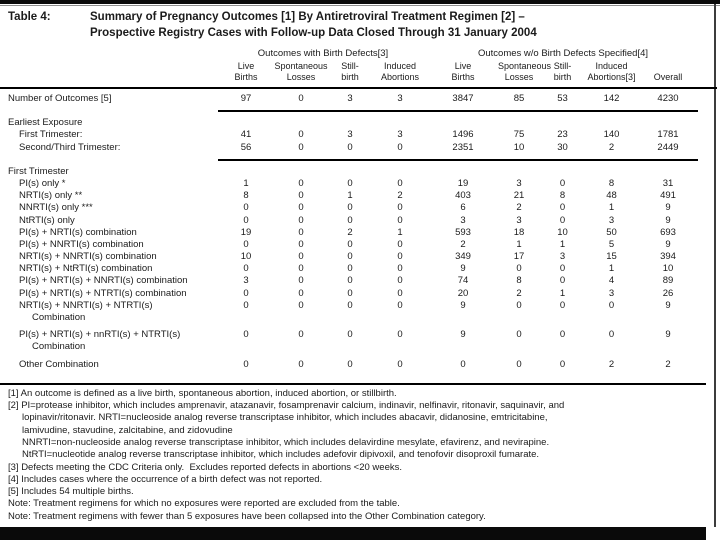  Describe the element at coordinates (519, 98) in the screenshot. I see `cell-value: 85` at that location.